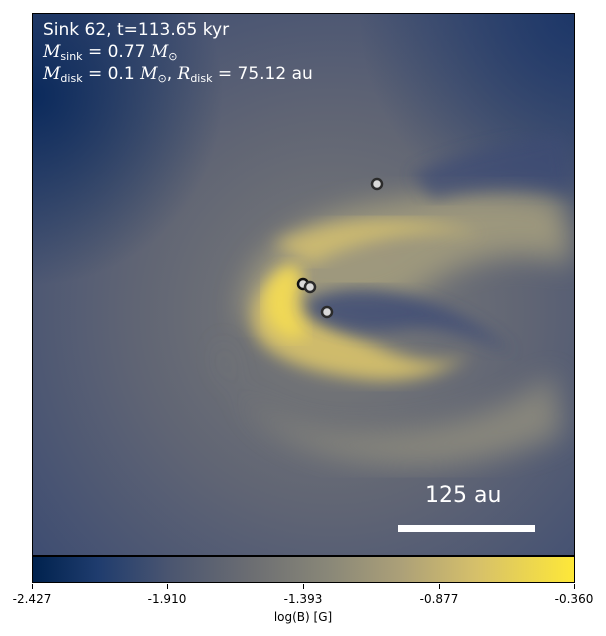 The width and height of the screenshot is (606, 636). I want to click on colorbar-tick-label: -0.877, so click(439, 599).